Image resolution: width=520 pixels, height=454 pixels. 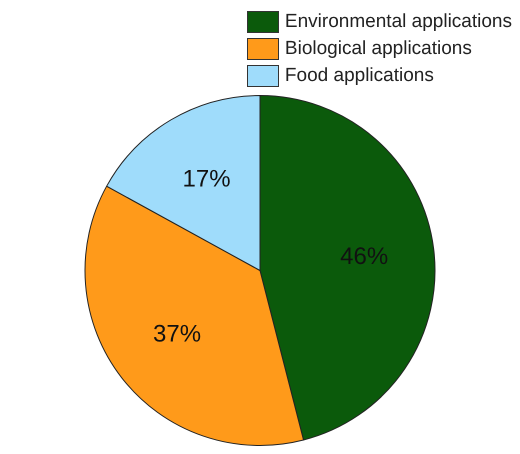 I want to click on legend-label: Environmental applications, so click(x=398, y=21).